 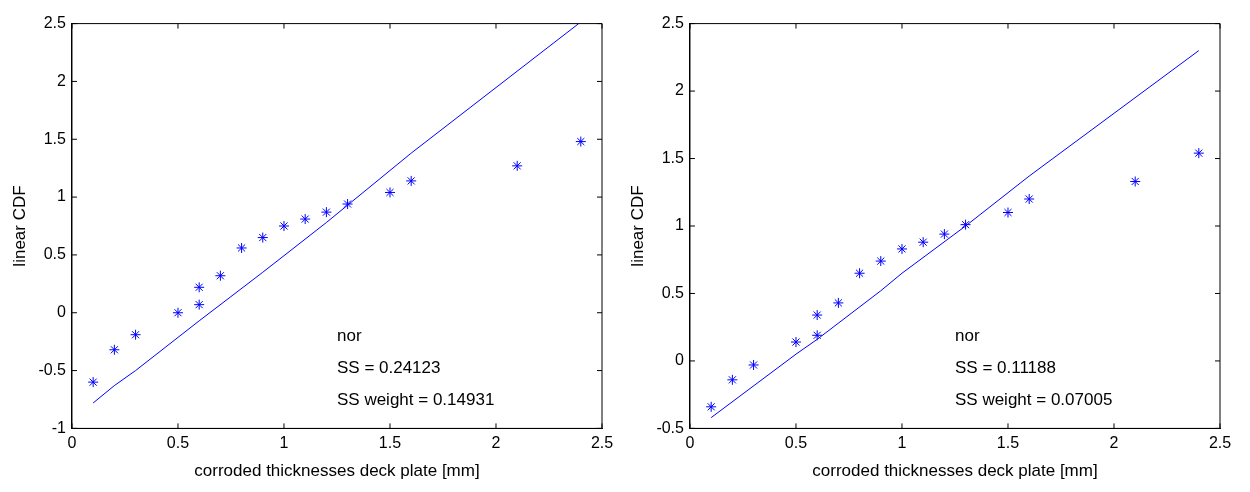 I want to click on annotation: SS = 0.11188, so click(x=1005, y=368).